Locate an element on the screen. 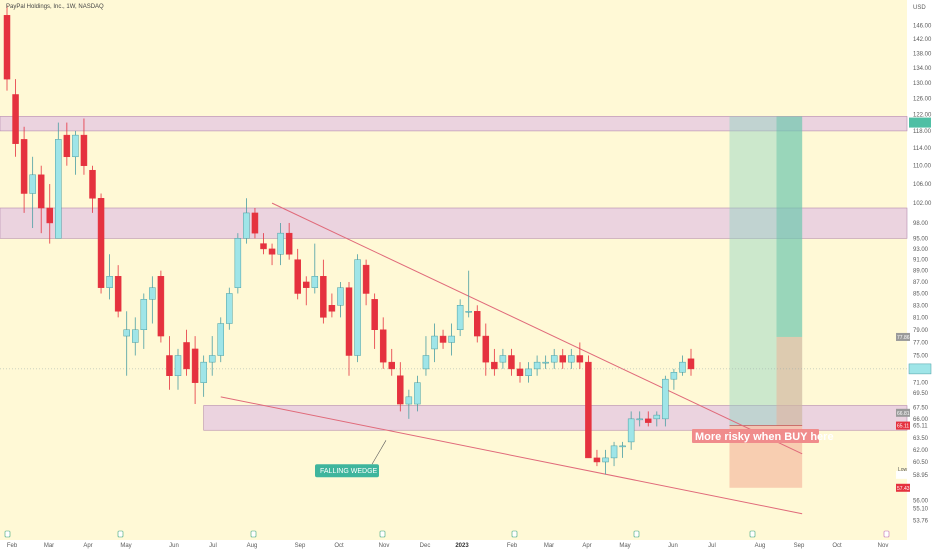 The width and height of the screenshot is (932, 555). y-tick-label: 81.00 is located at coordinates (921, 318).